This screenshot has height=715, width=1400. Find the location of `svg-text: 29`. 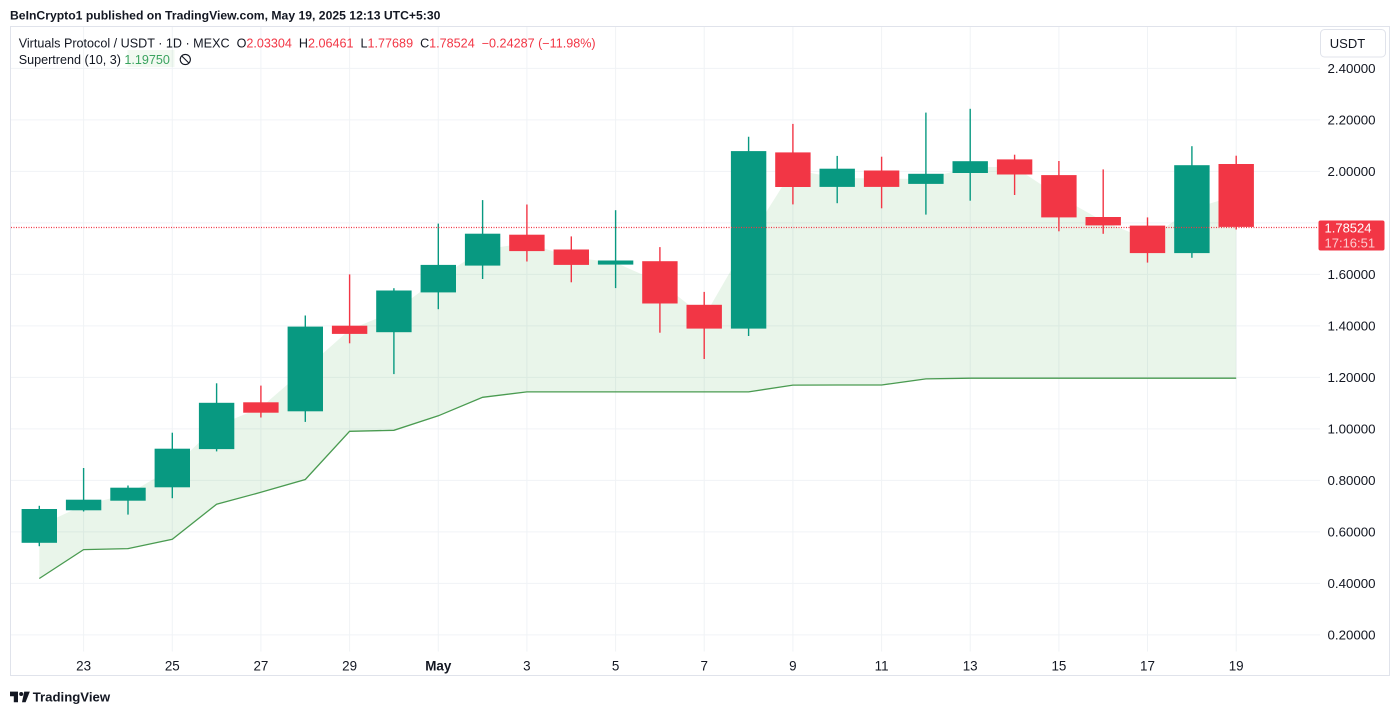

svg-text: 29 is located at coordinates (349, 666).